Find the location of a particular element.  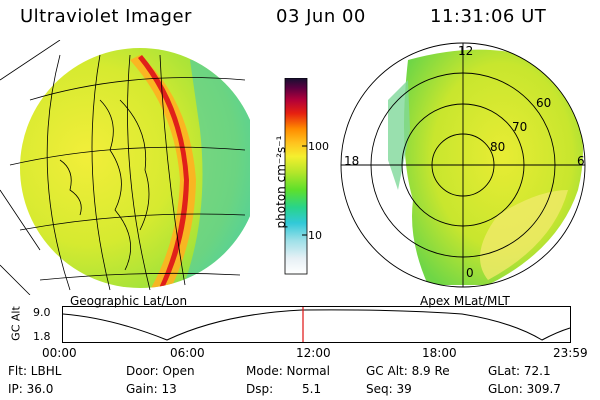

altitude-plot is located at coordinates (316, 324).